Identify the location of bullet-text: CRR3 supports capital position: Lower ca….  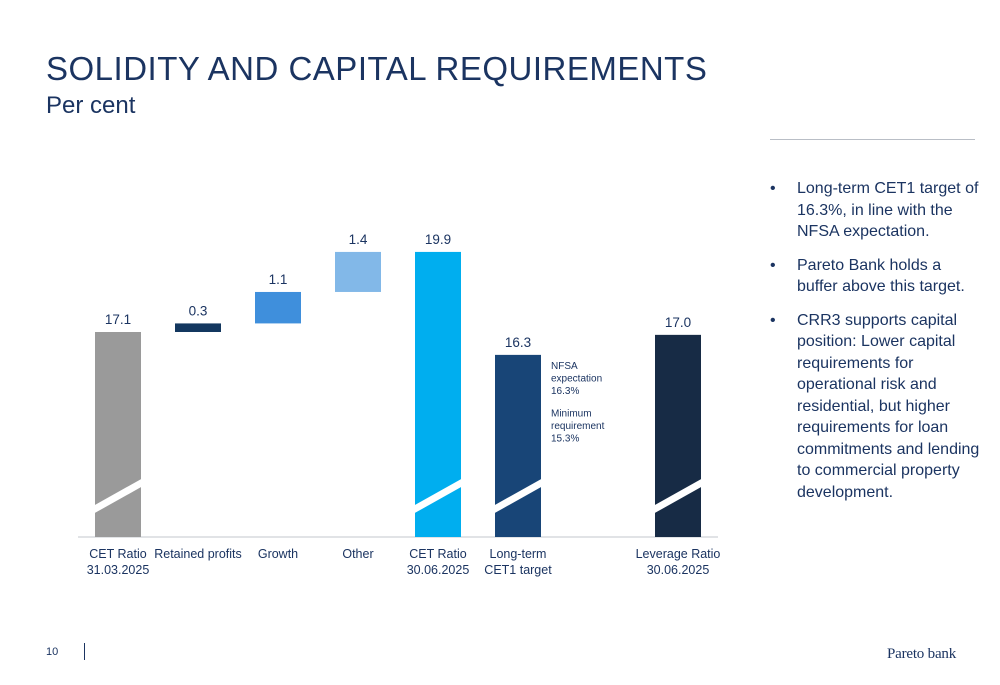
(888, 406).